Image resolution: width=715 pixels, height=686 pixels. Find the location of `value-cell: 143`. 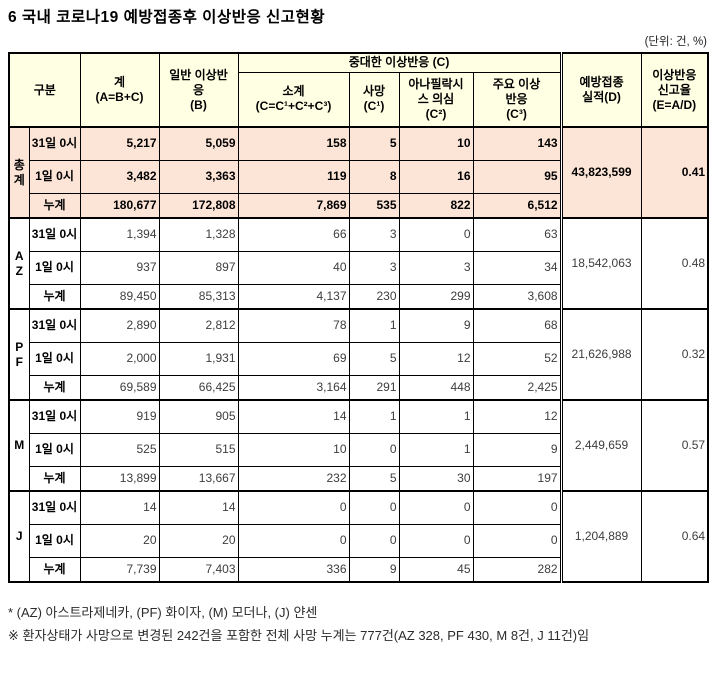

value-cell: 143 is located at coordinates (517, 143).